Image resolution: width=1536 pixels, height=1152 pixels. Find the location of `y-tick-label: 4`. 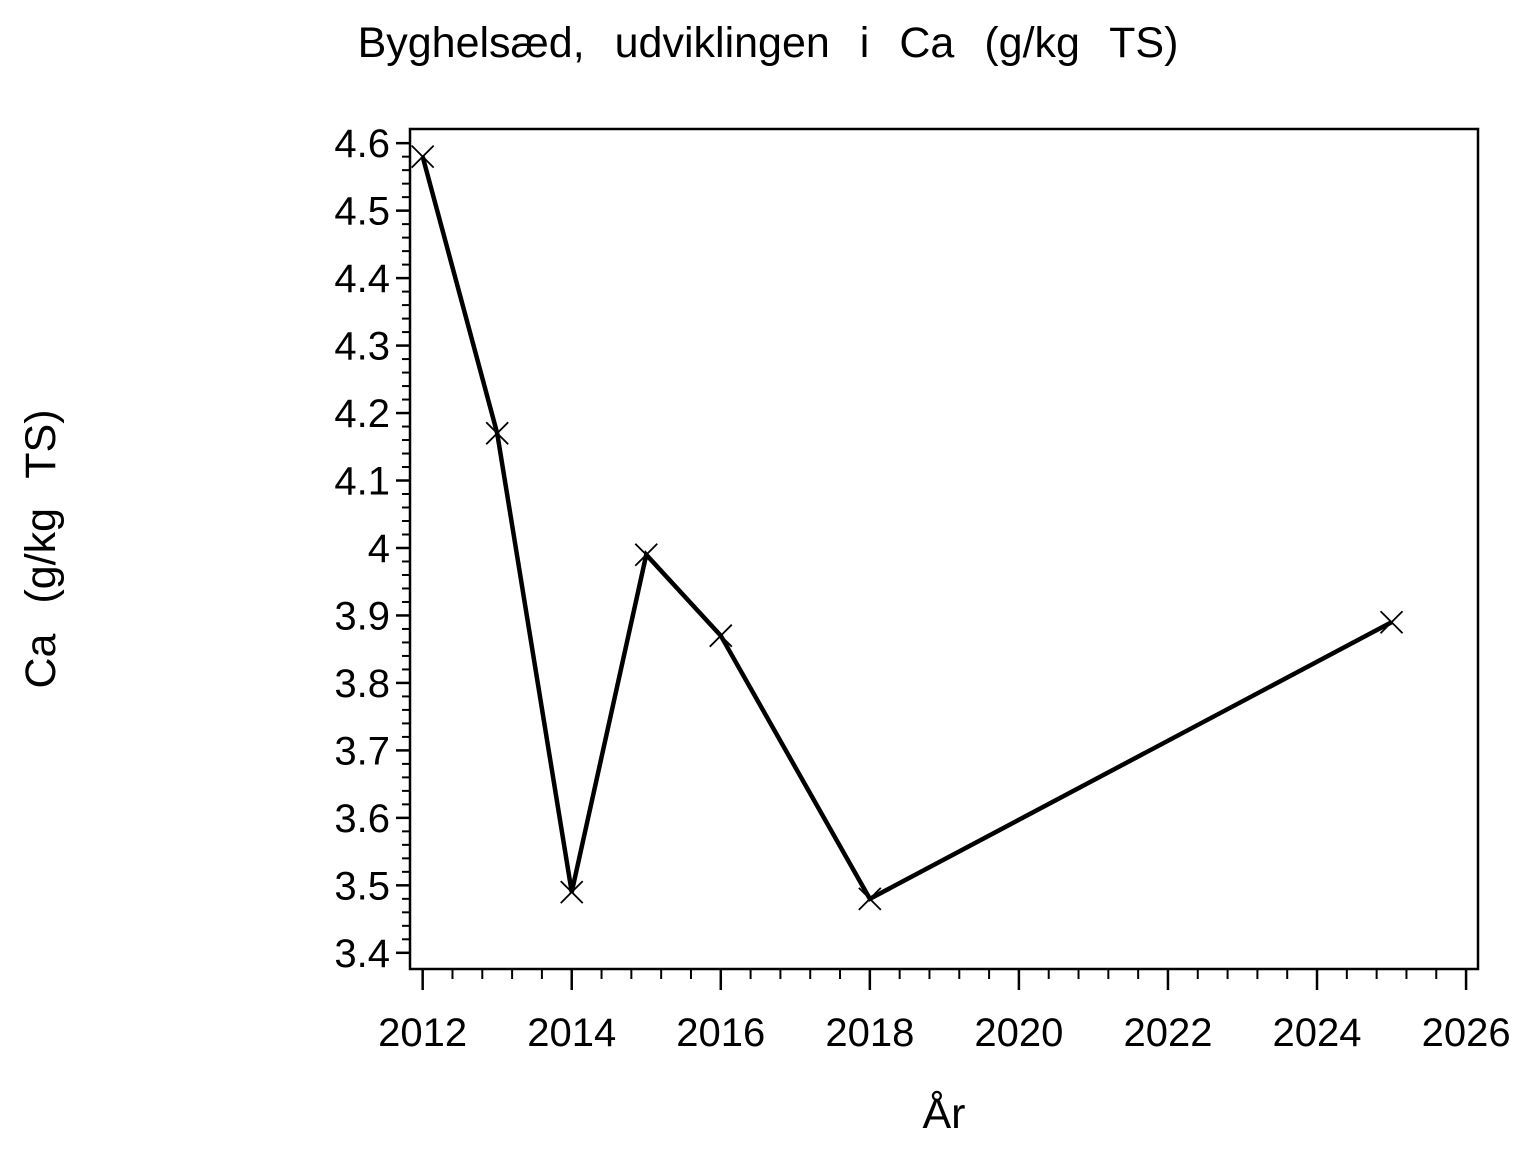

y-tick-label: 4 is located at coordinates (379, 549).